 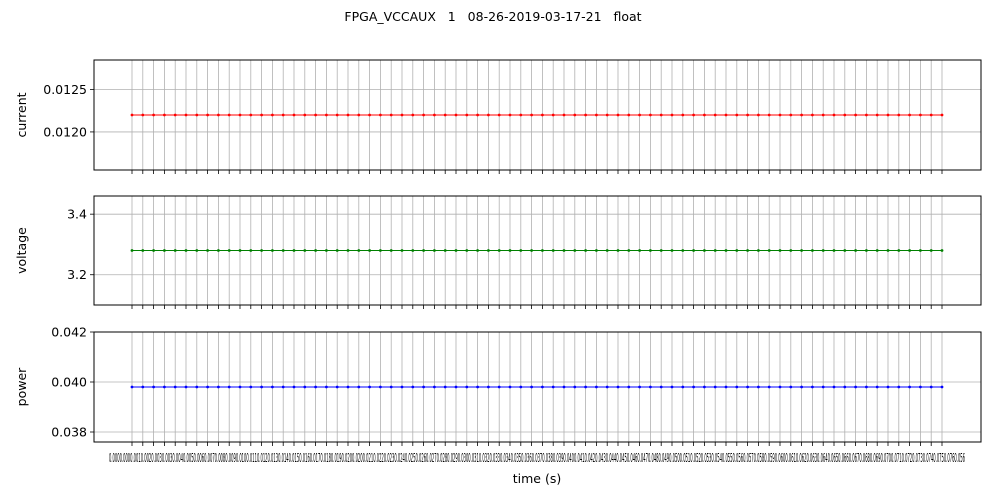 I want to click on y-tick-label: 0.0120, so click(x=65, y=131).